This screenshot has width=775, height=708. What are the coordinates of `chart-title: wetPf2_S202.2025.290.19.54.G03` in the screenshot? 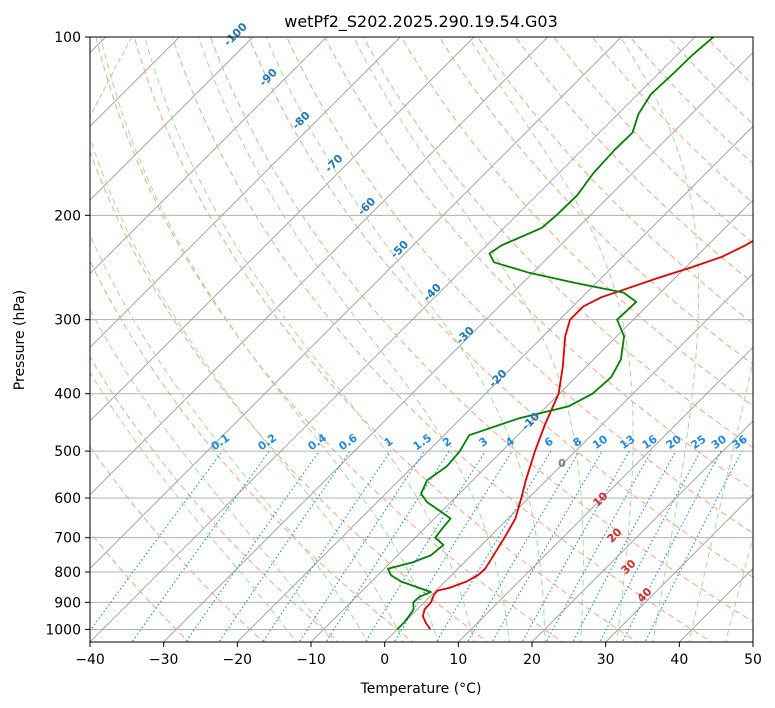 It's located at (421, 22).